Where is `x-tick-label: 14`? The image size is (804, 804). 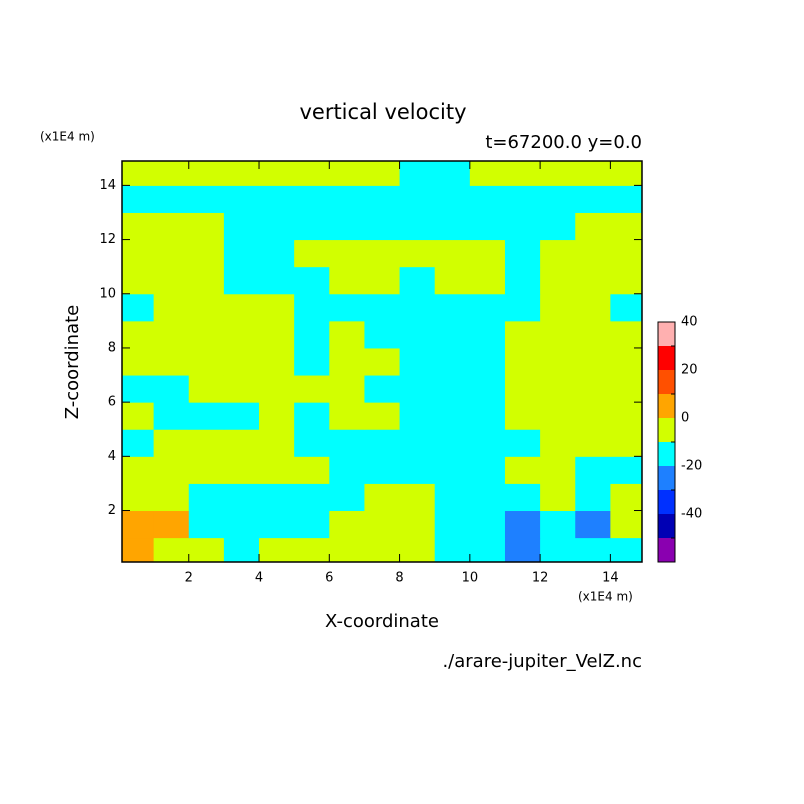 x-tick-label: 14 is located at coordinates (610, 578).